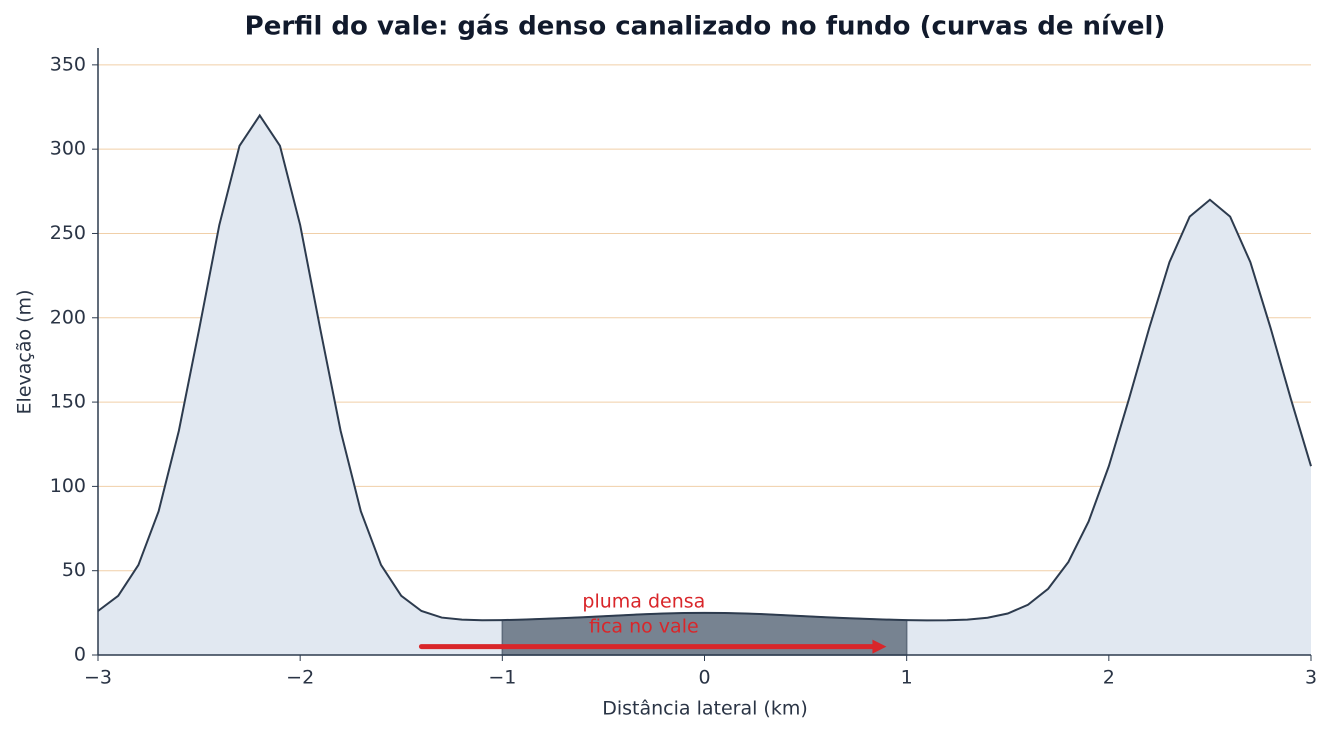 The height and width of the screenshot is (736, 1332). I want to click on y-tick-label: 0, so click(80, 655).